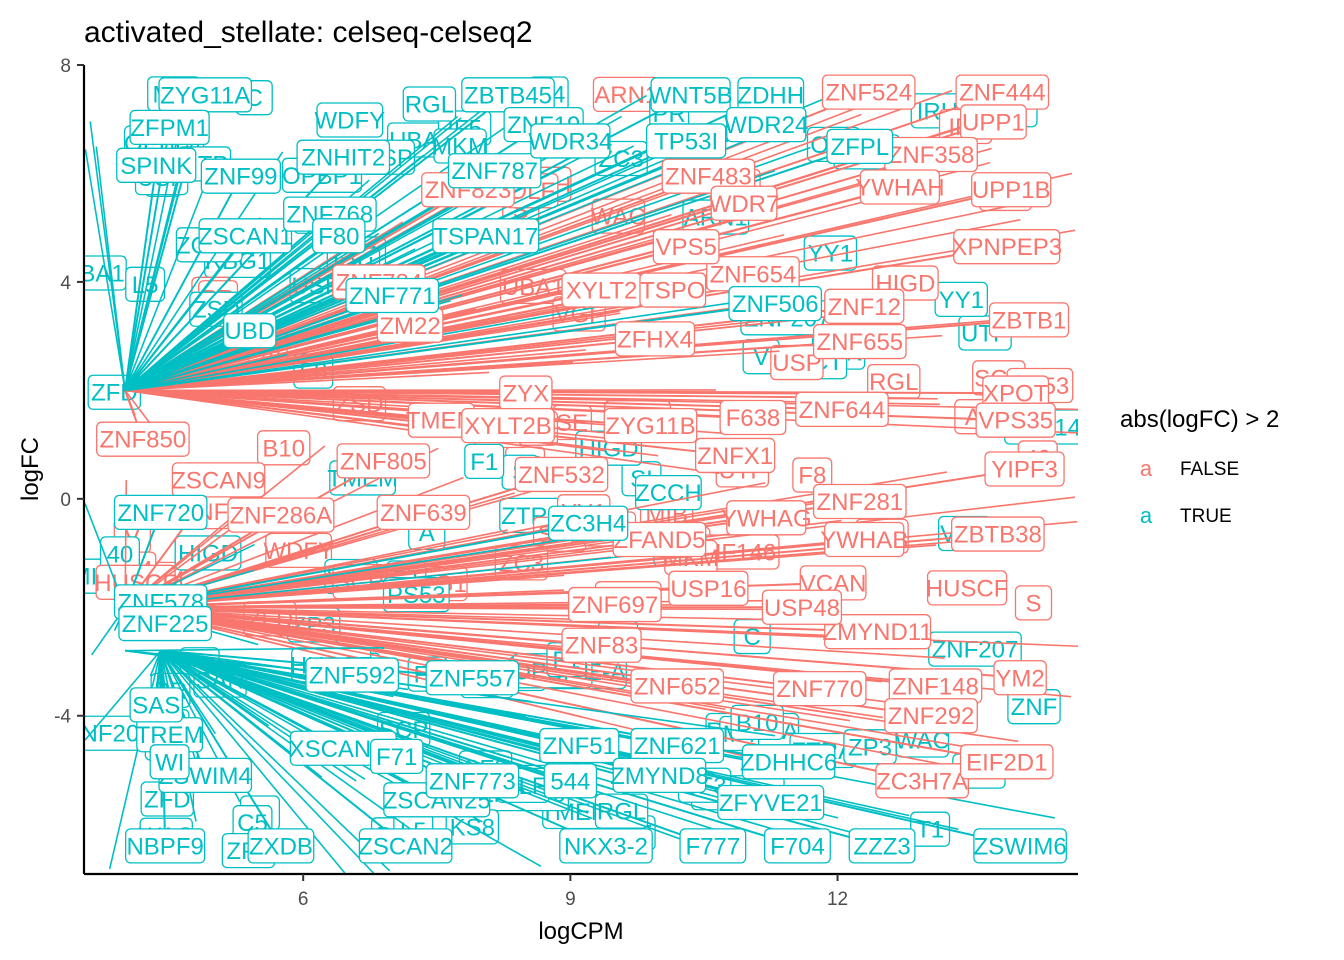 This screenshot has height=960, width=1344. I want to click on gene-label: ZNF483, so click(708, 176).